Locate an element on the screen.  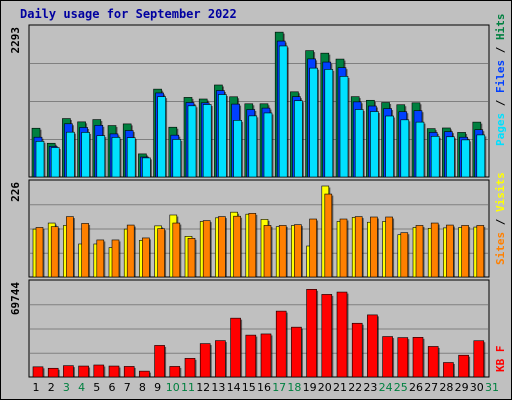
day-label: 13 is located at coordinates (218, 387).